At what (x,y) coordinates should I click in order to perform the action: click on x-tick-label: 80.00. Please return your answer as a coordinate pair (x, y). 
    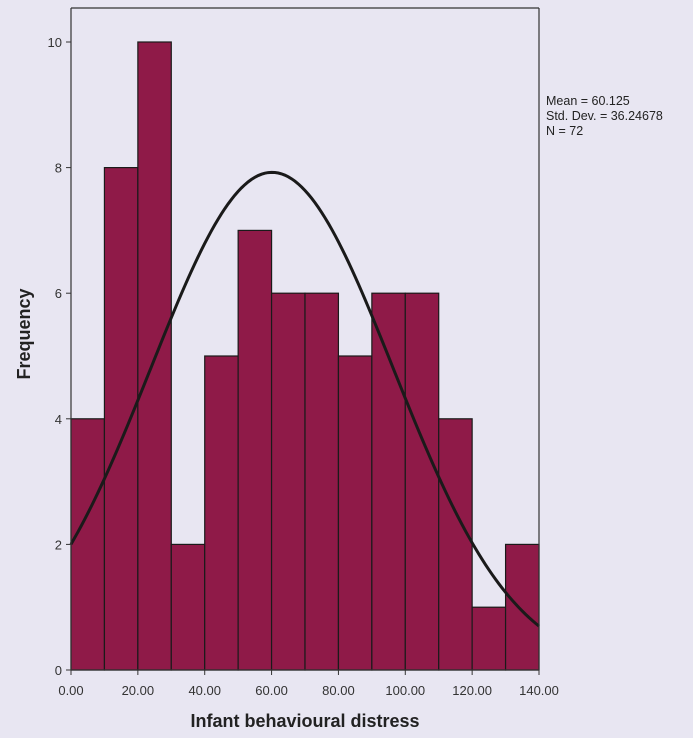
    Looking at the image, I should click on (338, 690).